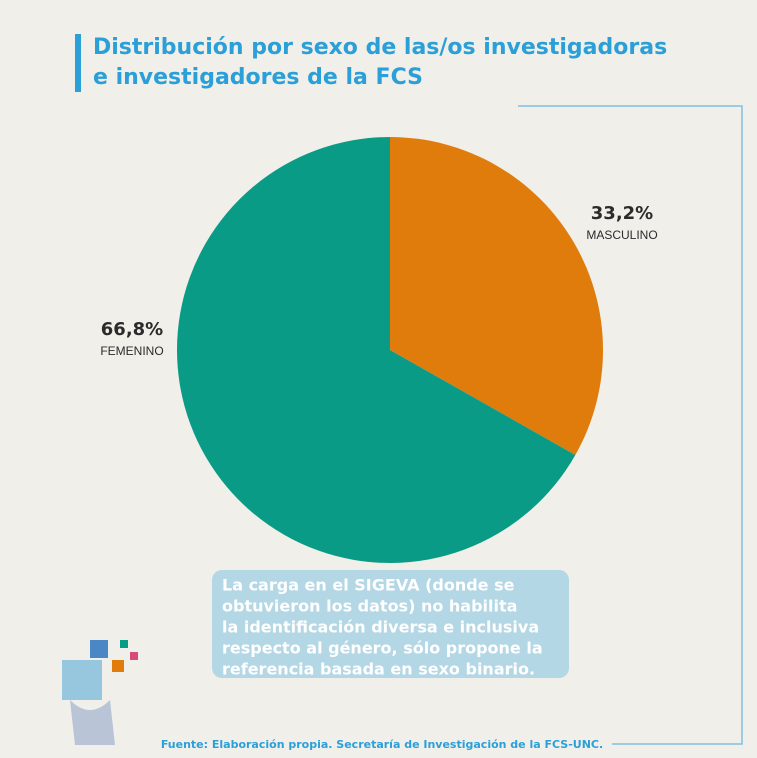 The image size is (757, 758). Describe the element at coordinates (132, 329) in the screenshot. I see `value-label: 66,8%` at that location.